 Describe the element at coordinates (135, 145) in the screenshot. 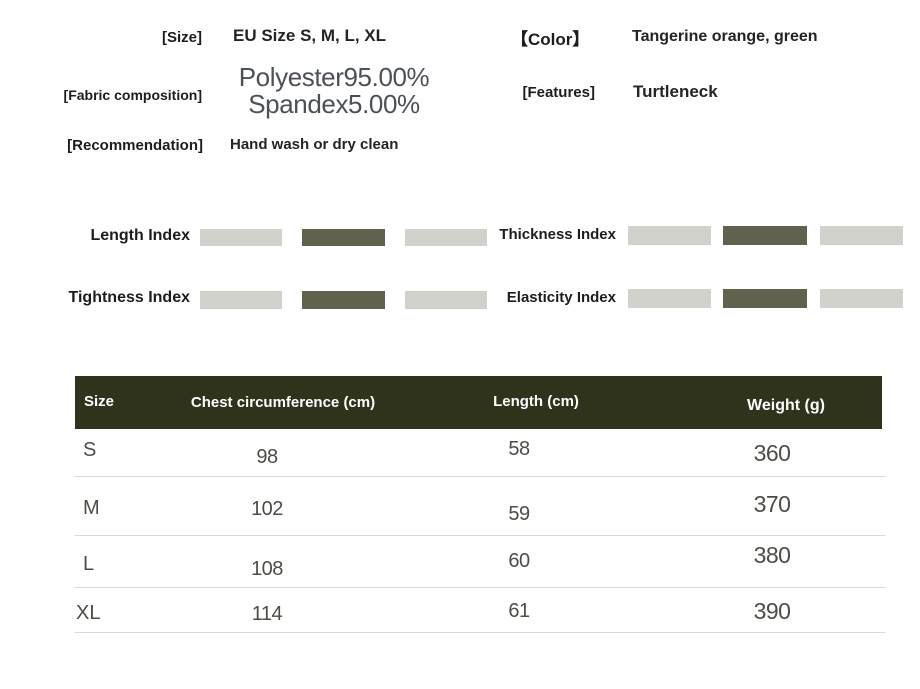

I see `recommendation-label: [Recommendation]` at that location.